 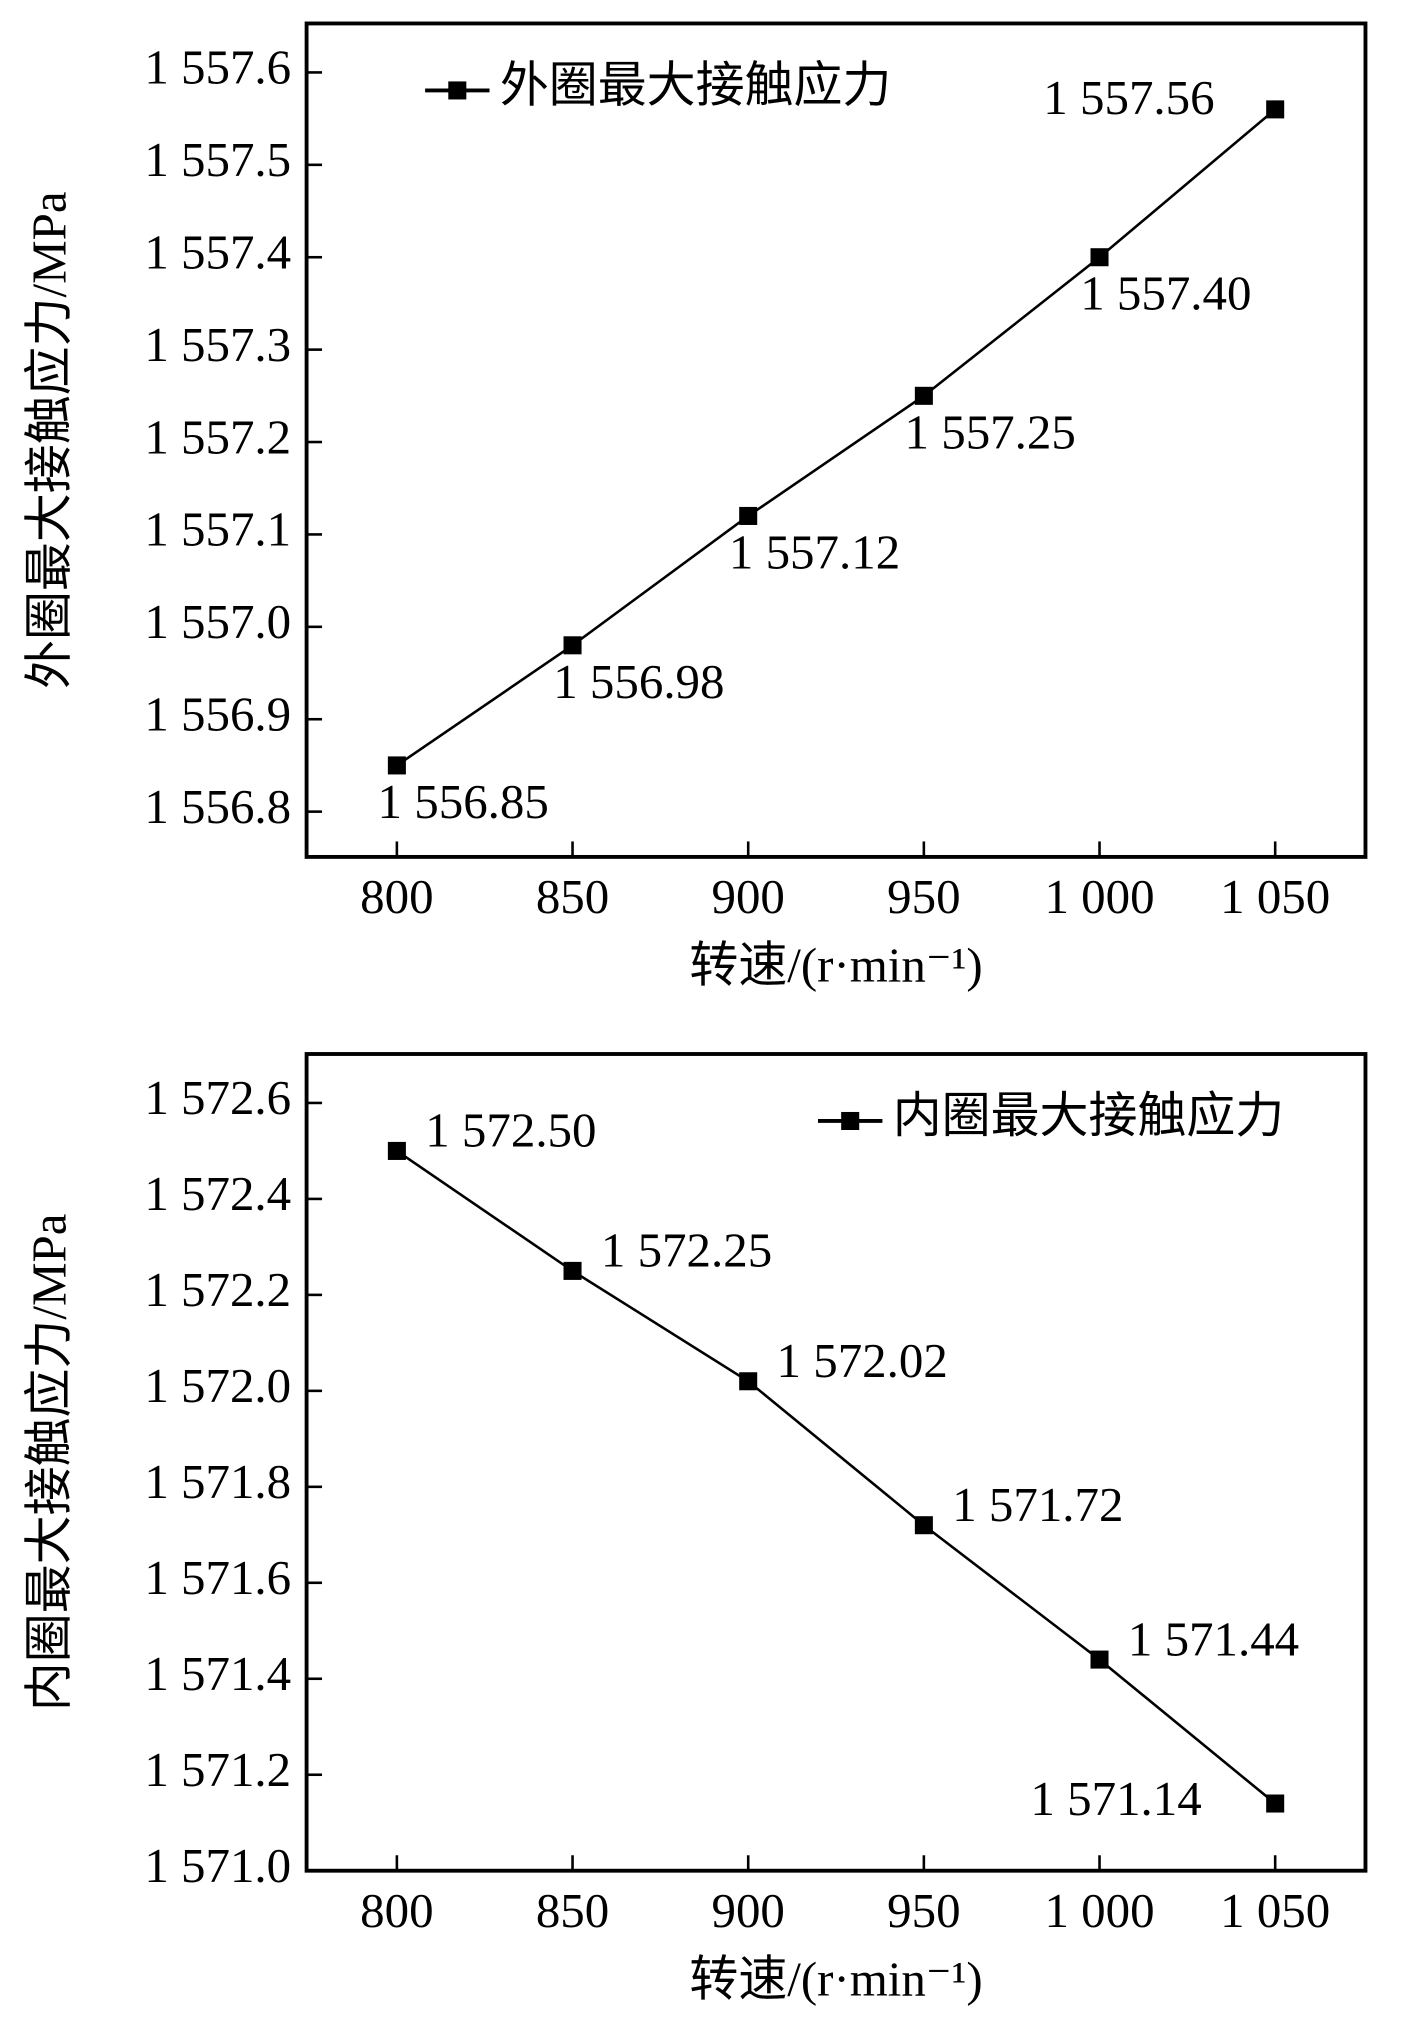 I want to click on data-label: 1 557.12, so click(x=814, y=551).